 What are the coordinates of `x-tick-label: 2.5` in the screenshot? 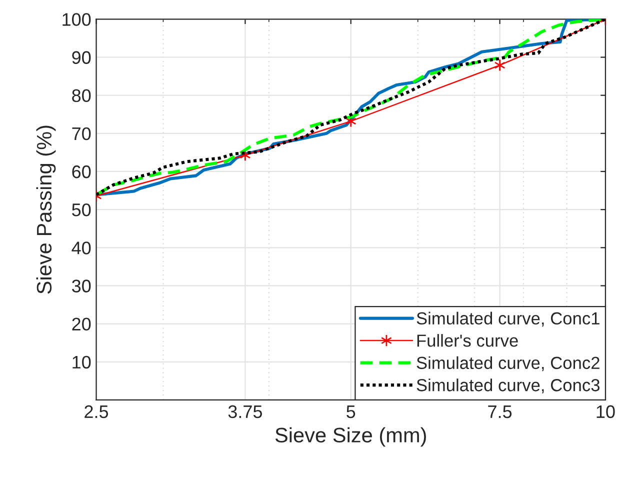 It's located at (96, 411).